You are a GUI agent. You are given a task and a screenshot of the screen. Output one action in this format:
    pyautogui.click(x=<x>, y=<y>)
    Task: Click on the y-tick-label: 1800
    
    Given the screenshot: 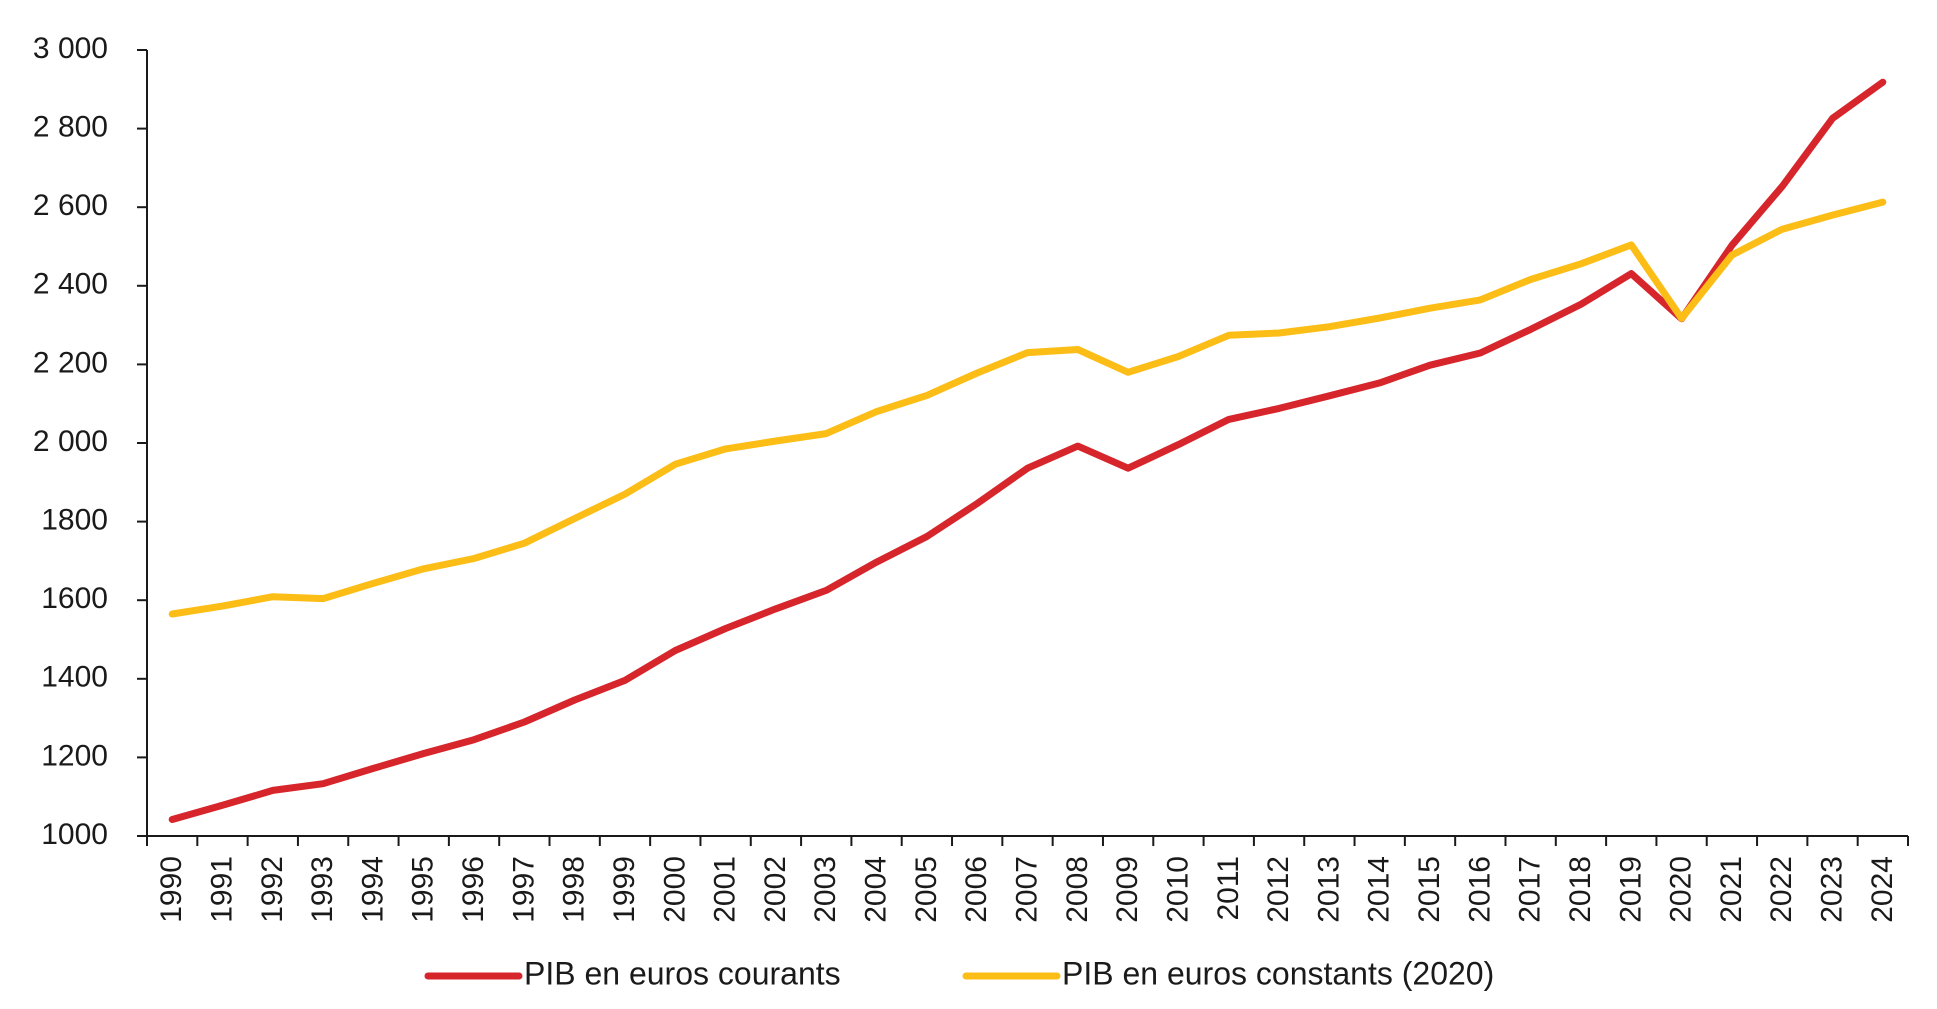 What is the action you would take?
    pyautogui.click(x=74, y=520)
    